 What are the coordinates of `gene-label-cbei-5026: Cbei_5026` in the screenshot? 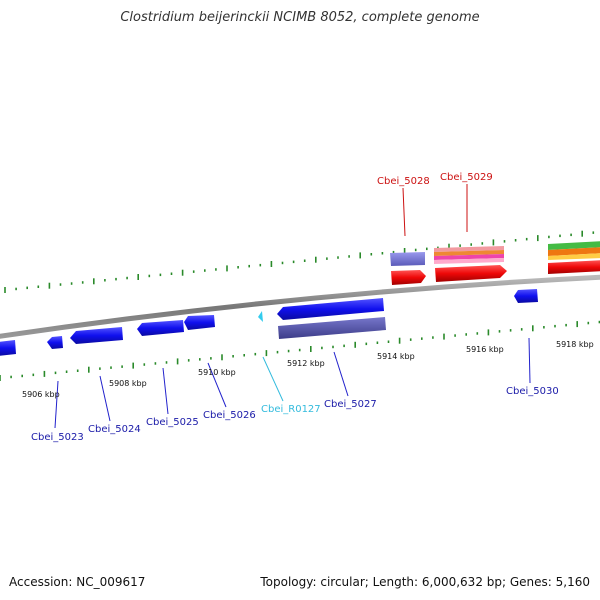 It's located at (229, 415).